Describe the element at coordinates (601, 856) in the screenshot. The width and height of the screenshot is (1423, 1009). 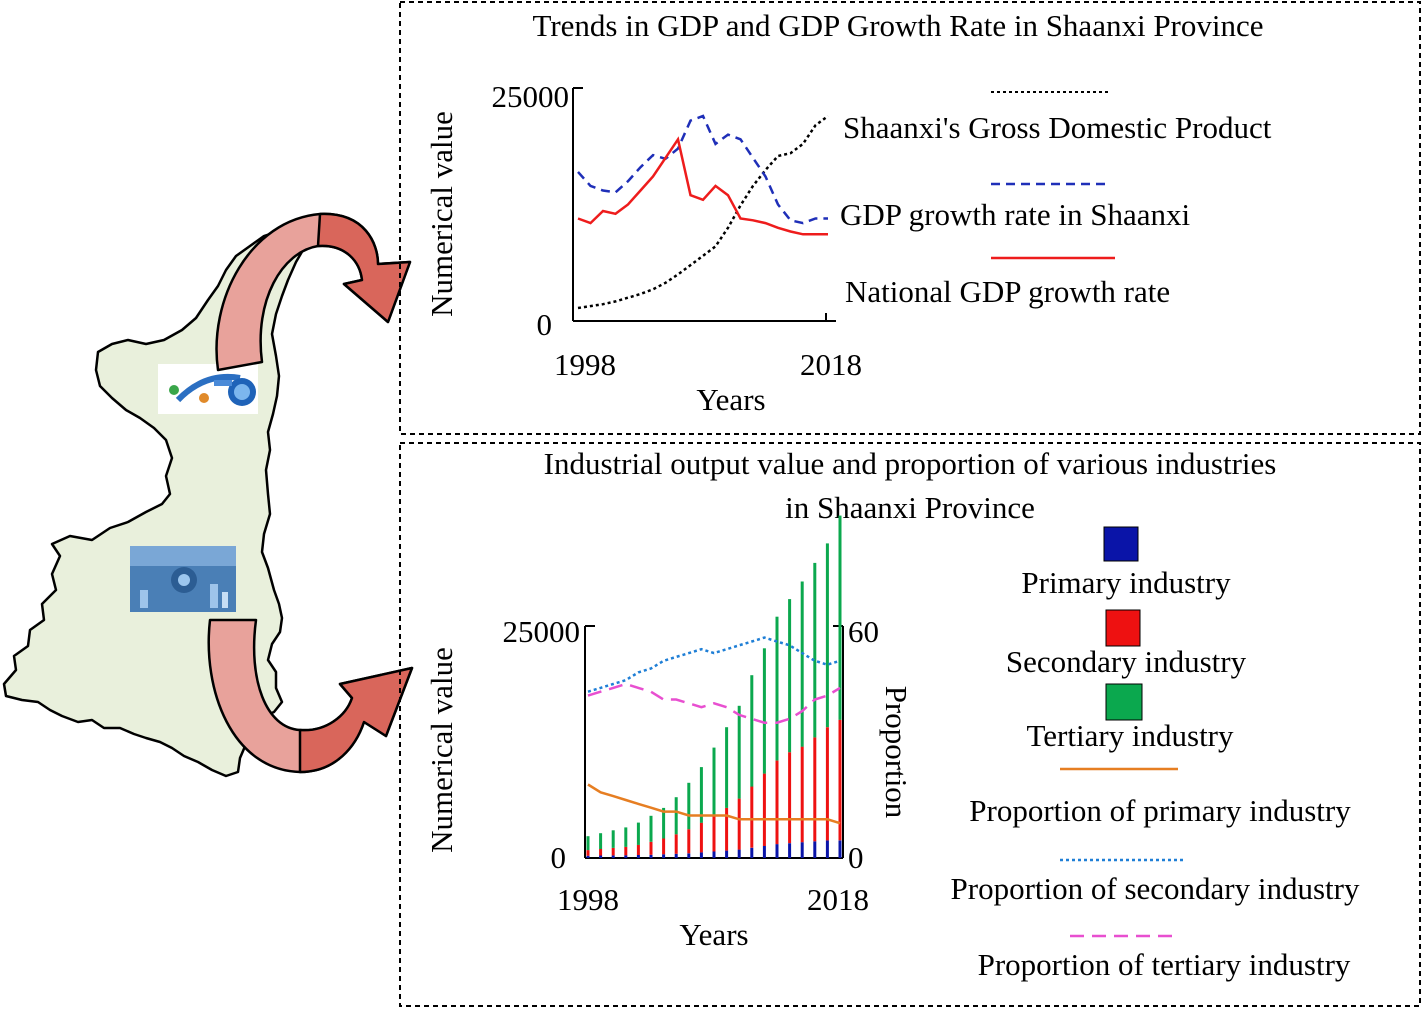
I see `bar-primary-industry-1999` at that location.